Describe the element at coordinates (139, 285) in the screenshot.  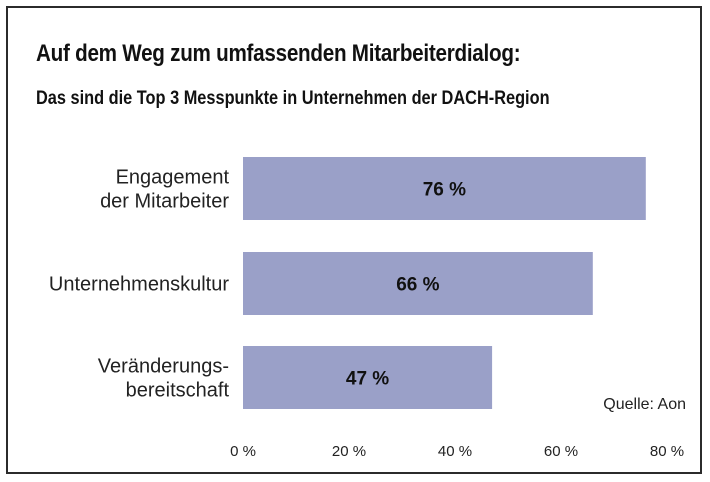
I see `category-label-1: Unternehmenskultur` at that location.